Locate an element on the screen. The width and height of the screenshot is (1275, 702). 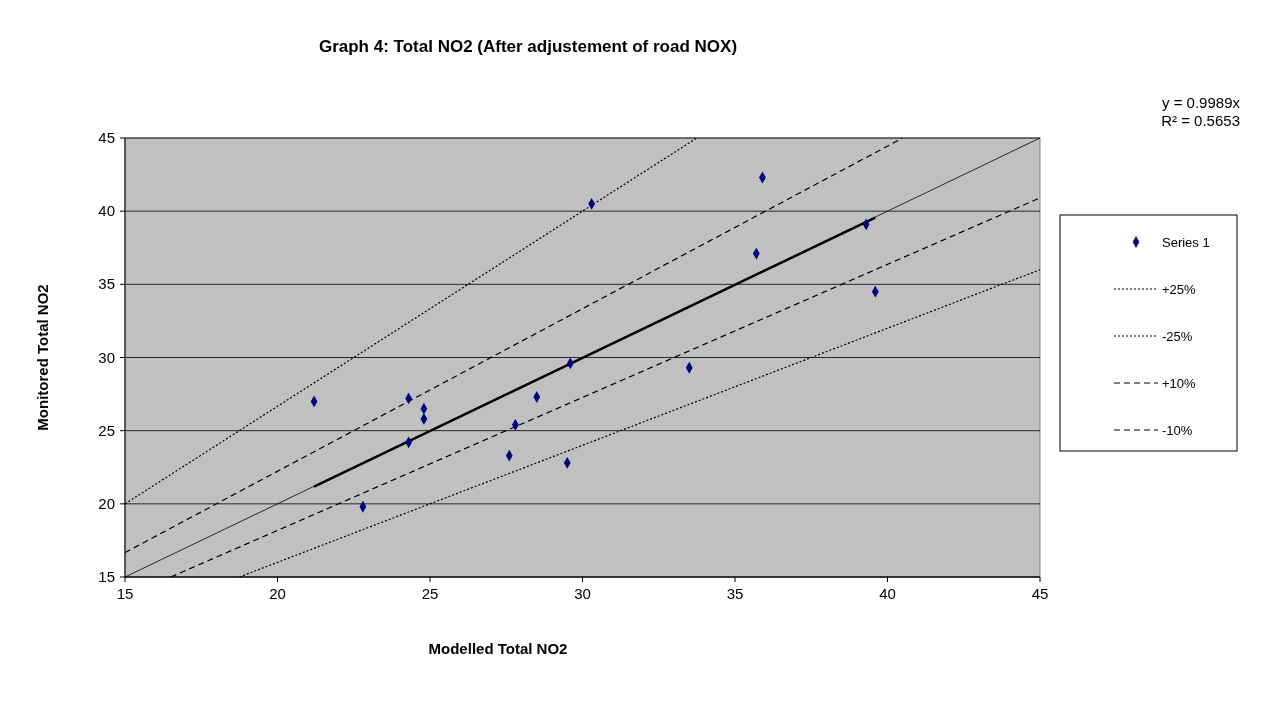
y-tick-label: 35 is located at coordinates (106, 284).